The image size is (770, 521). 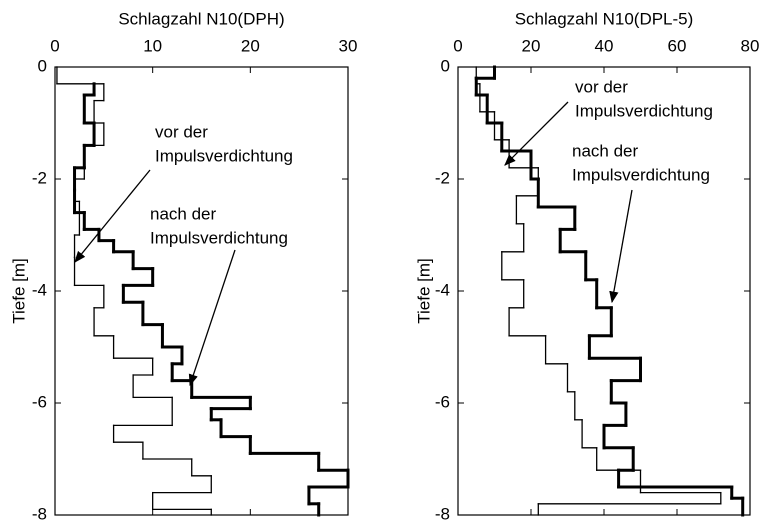 What do you see at coordinates (201, 18) in the screenshot?
I see `chart-title: Schlagzahl N10(DPH)` at bounding box center [201, 18].